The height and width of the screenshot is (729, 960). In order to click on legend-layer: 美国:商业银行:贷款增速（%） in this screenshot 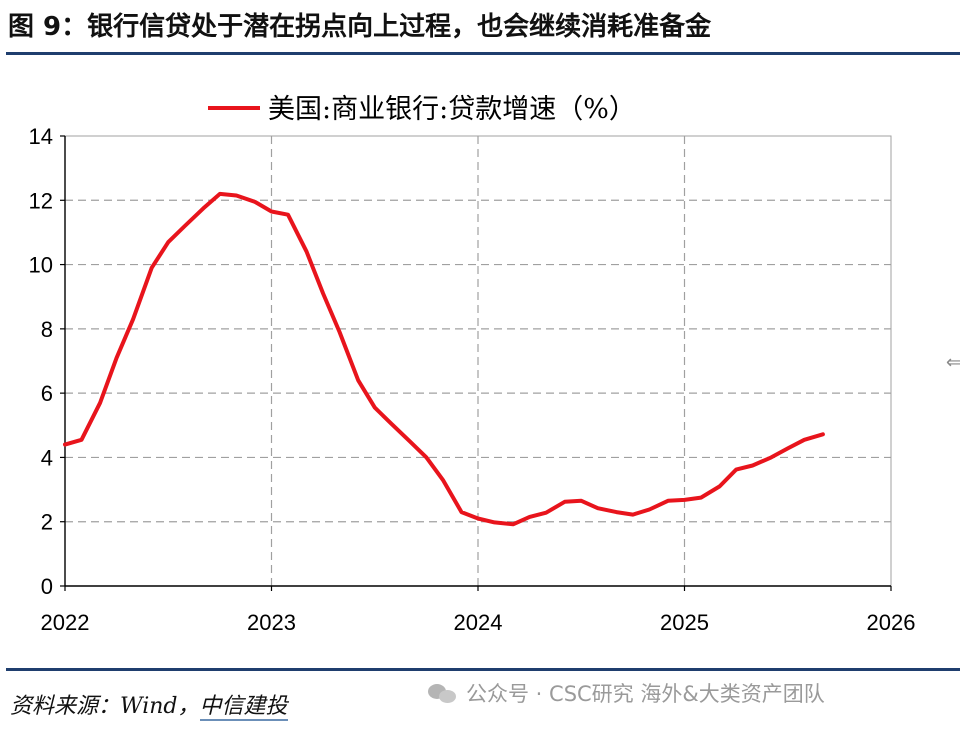, I will do `click(422, 109)`.